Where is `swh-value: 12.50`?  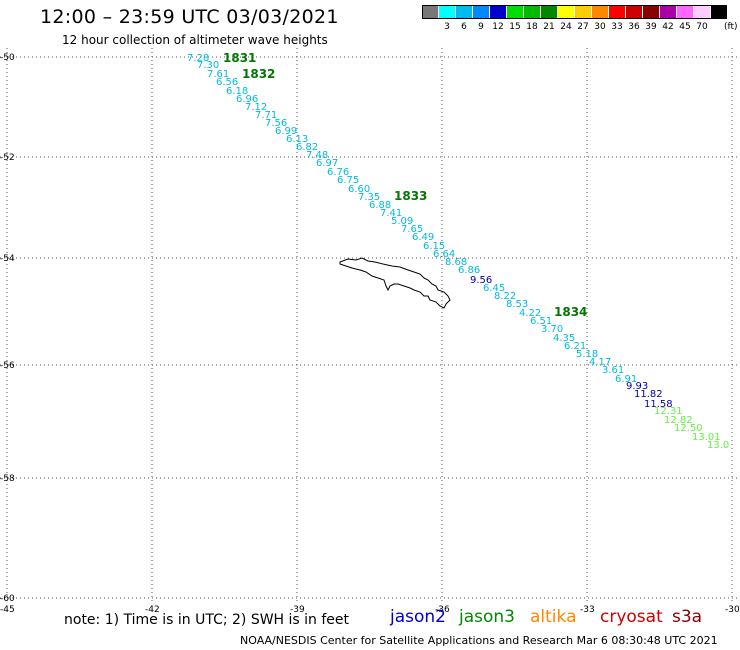
swh-value: 12.50 is located at coordinates (688, 428).